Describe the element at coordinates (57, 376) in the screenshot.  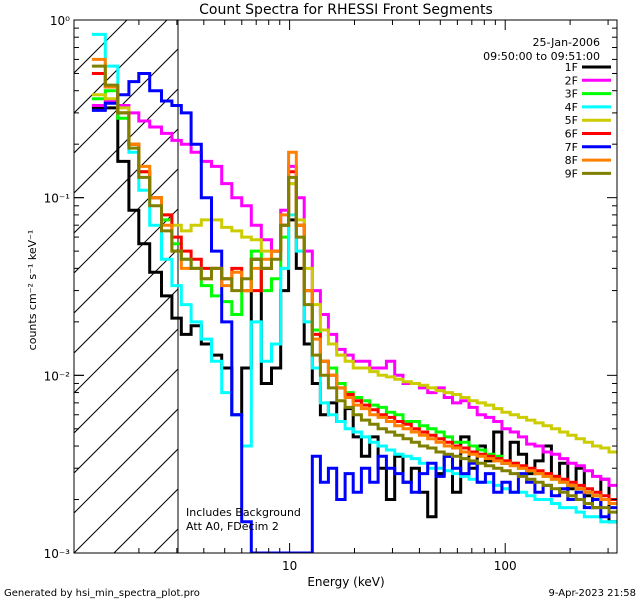
I see `y-tick-label: 10⁻²` at that location.